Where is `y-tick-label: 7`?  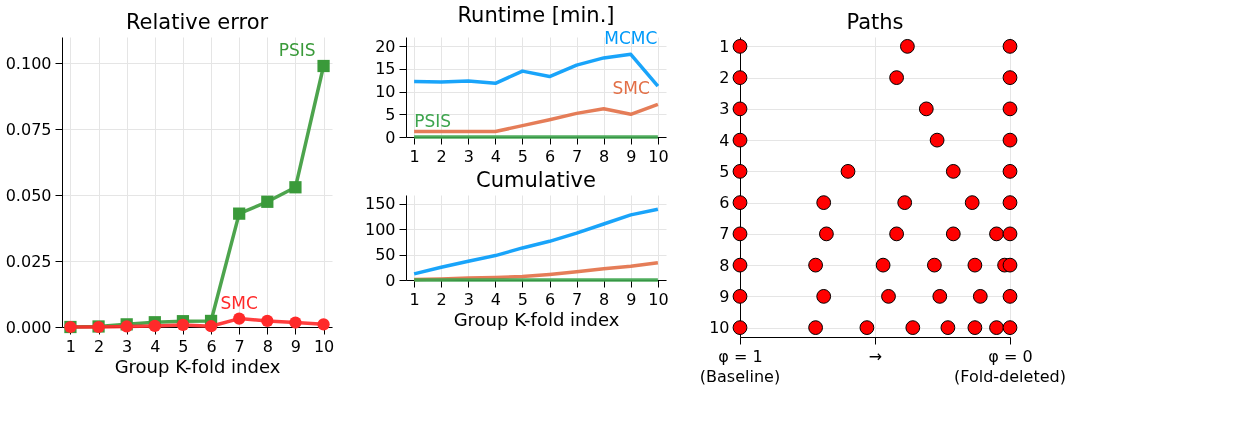
y-tick-label: 7 is located at coordinates (724, 234).